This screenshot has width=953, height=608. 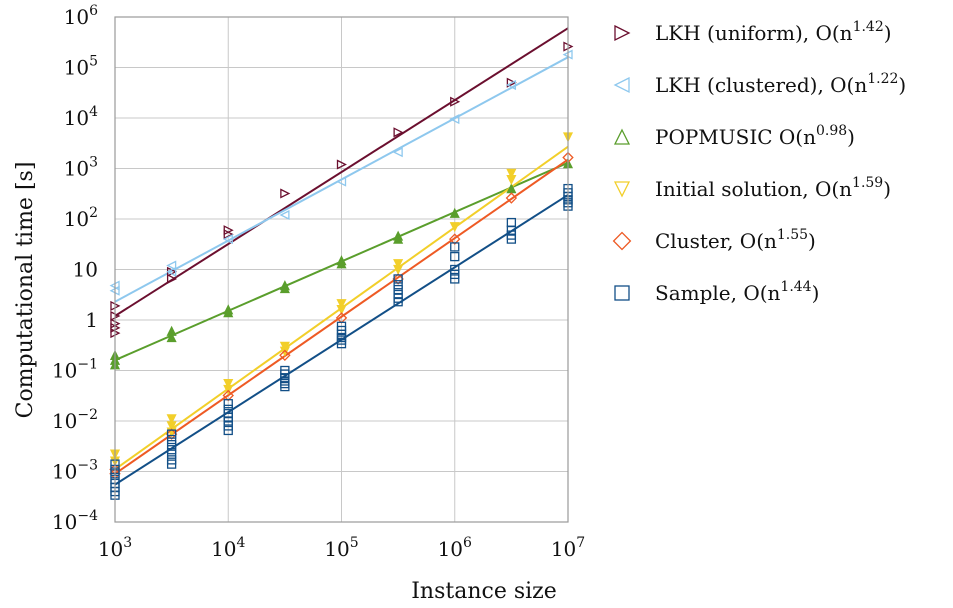 I want to click on x-tick-label: 10⁵, so click(x=341, y=548).